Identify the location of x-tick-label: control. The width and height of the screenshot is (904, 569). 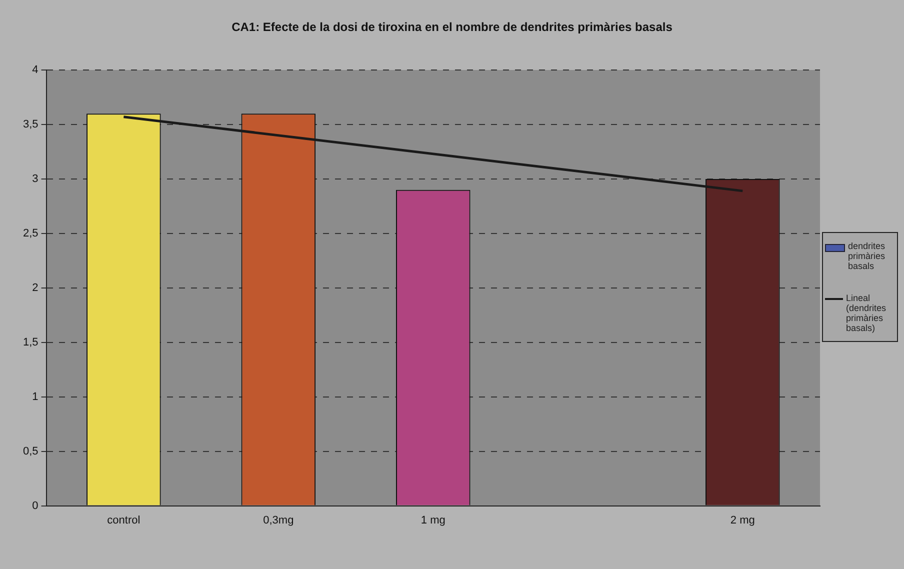
(123, 520).